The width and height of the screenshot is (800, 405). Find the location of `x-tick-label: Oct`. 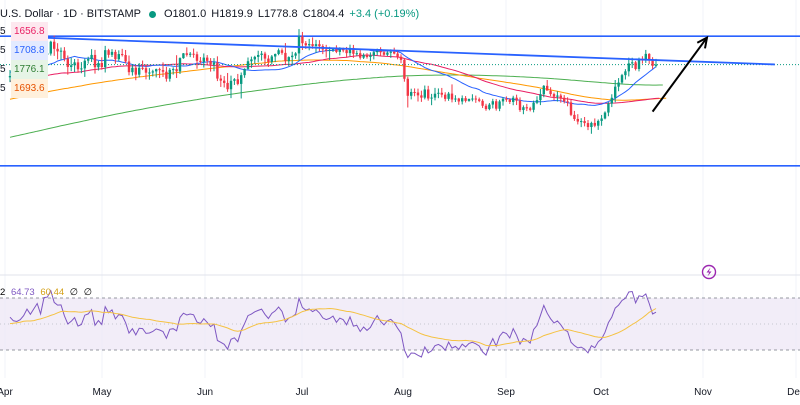

x-tick-label: Oct is located at coordinates (601, 392).